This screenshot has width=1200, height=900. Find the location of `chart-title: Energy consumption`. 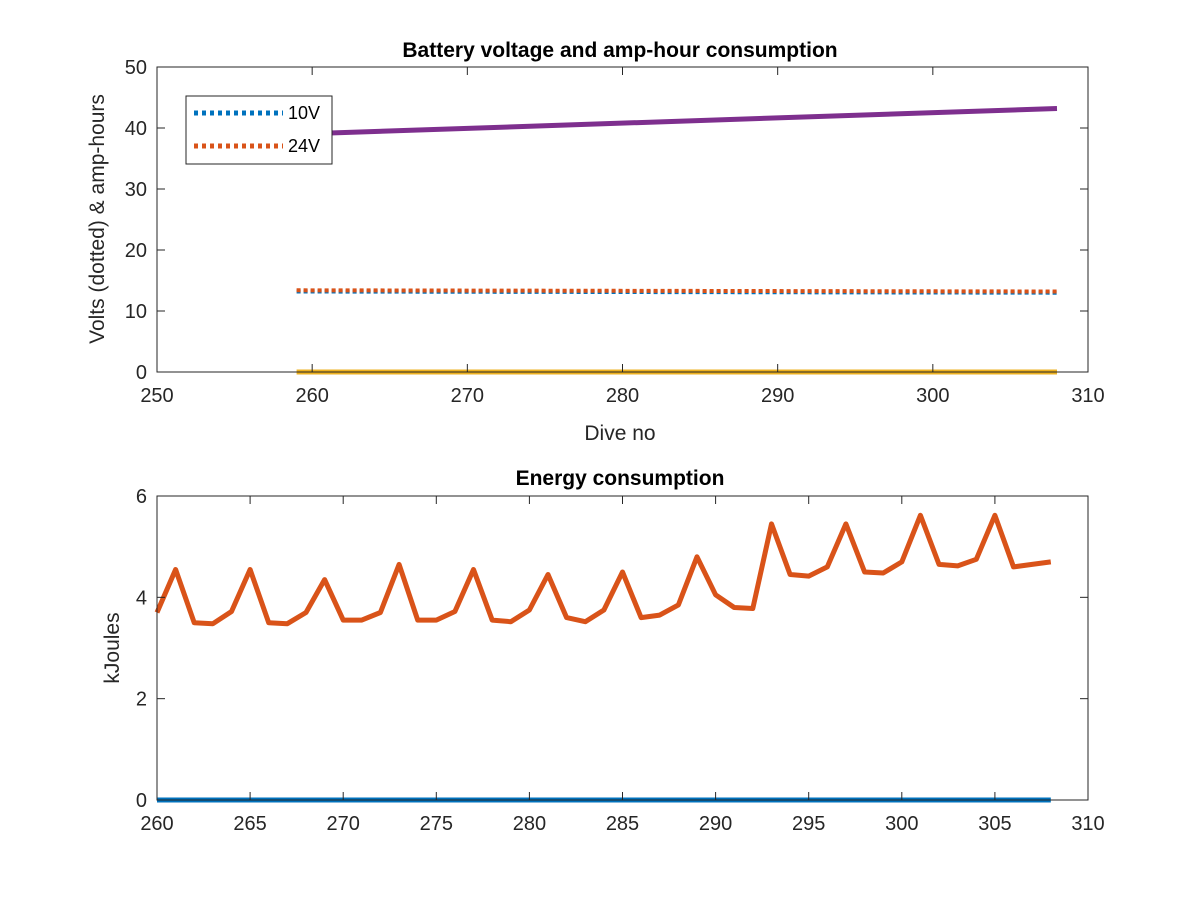

chart-title: Energy consumption is located at coordinates (620, 478).